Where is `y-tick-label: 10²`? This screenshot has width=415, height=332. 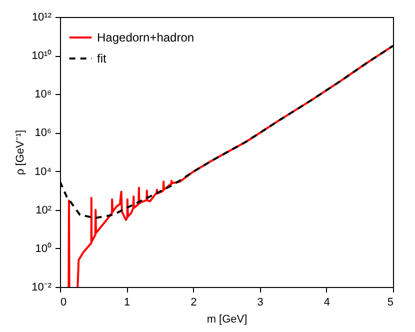 y-tick-label: 10² is located at coordinates (44, 210).